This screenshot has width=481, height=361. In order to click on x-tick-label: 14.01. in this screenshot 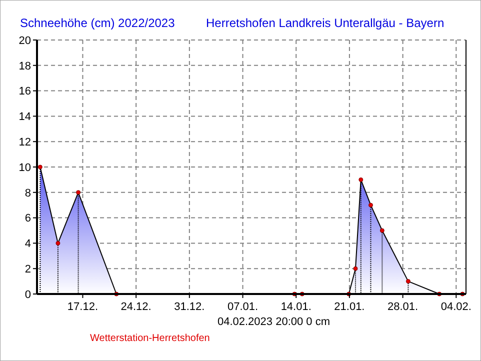, I will do `click(296, 307)`.